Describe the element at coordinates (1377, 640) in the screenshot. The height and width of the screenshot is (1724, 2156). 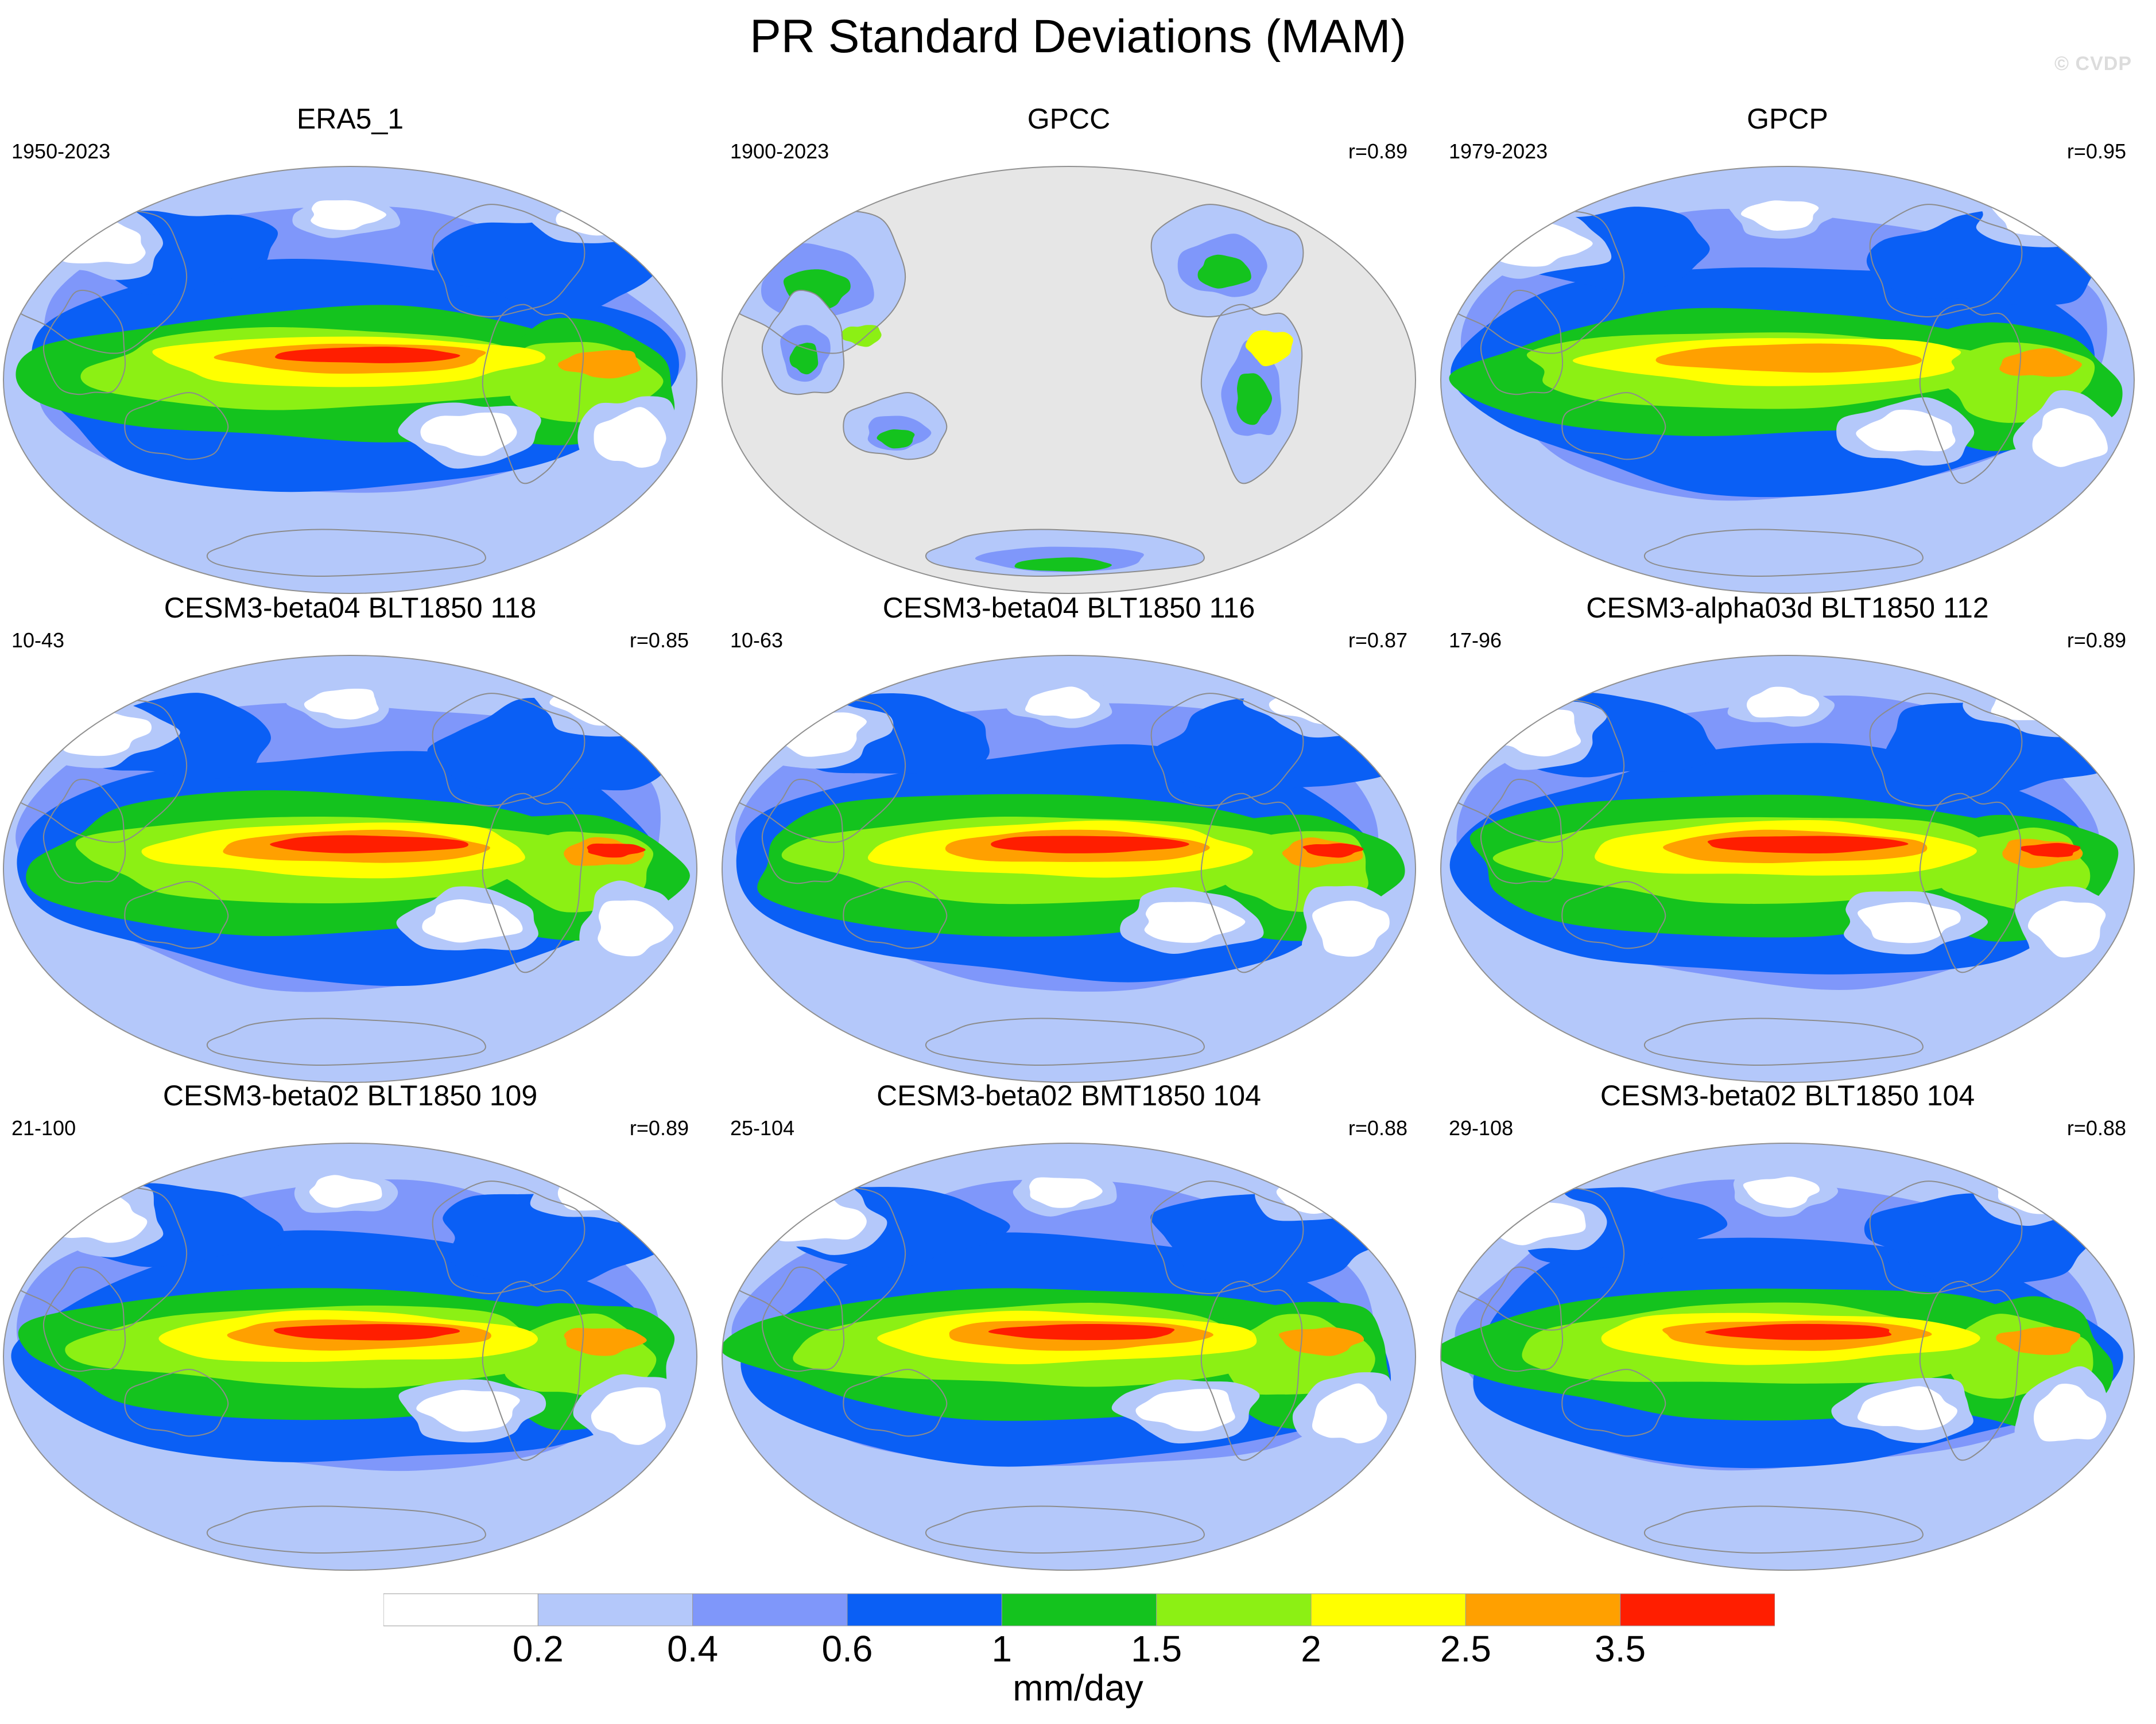
I see `panel-correlation: r=0.87` at that location.